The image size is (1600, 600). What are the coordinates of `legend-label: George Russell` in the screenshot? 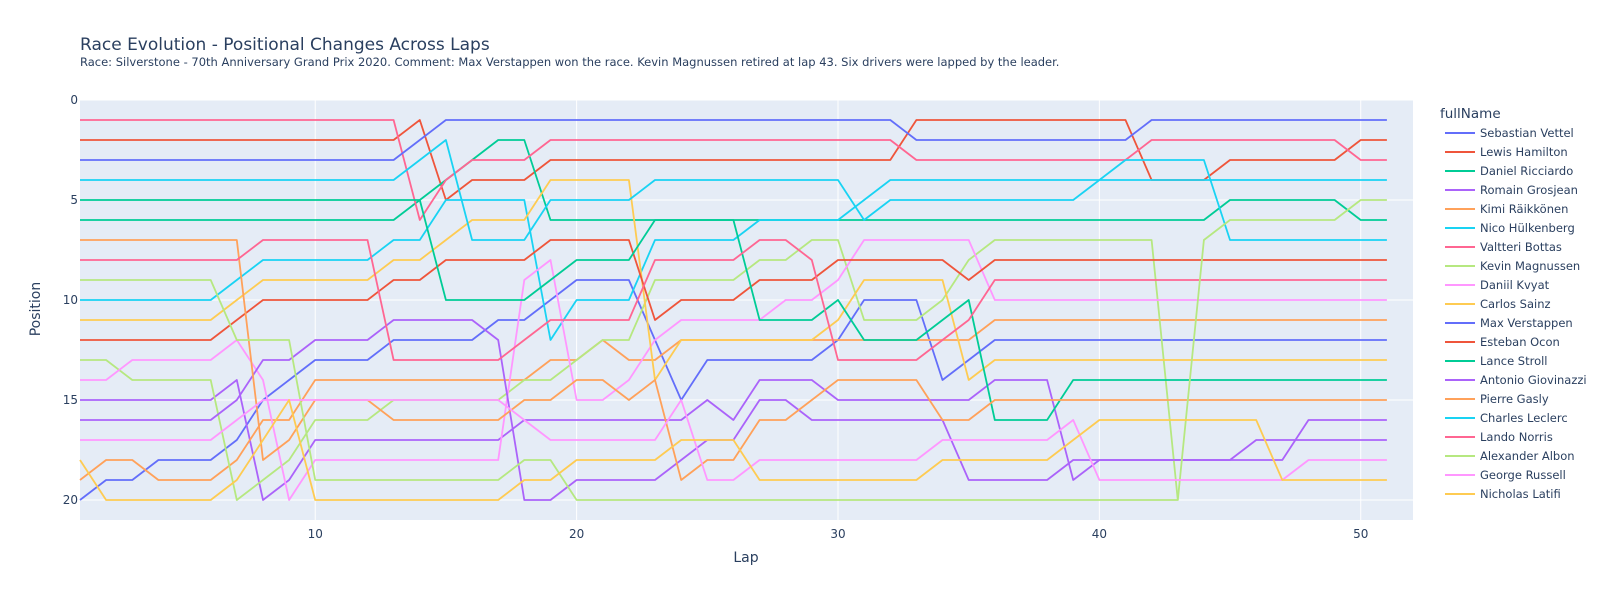 It's located at (1523, 475).